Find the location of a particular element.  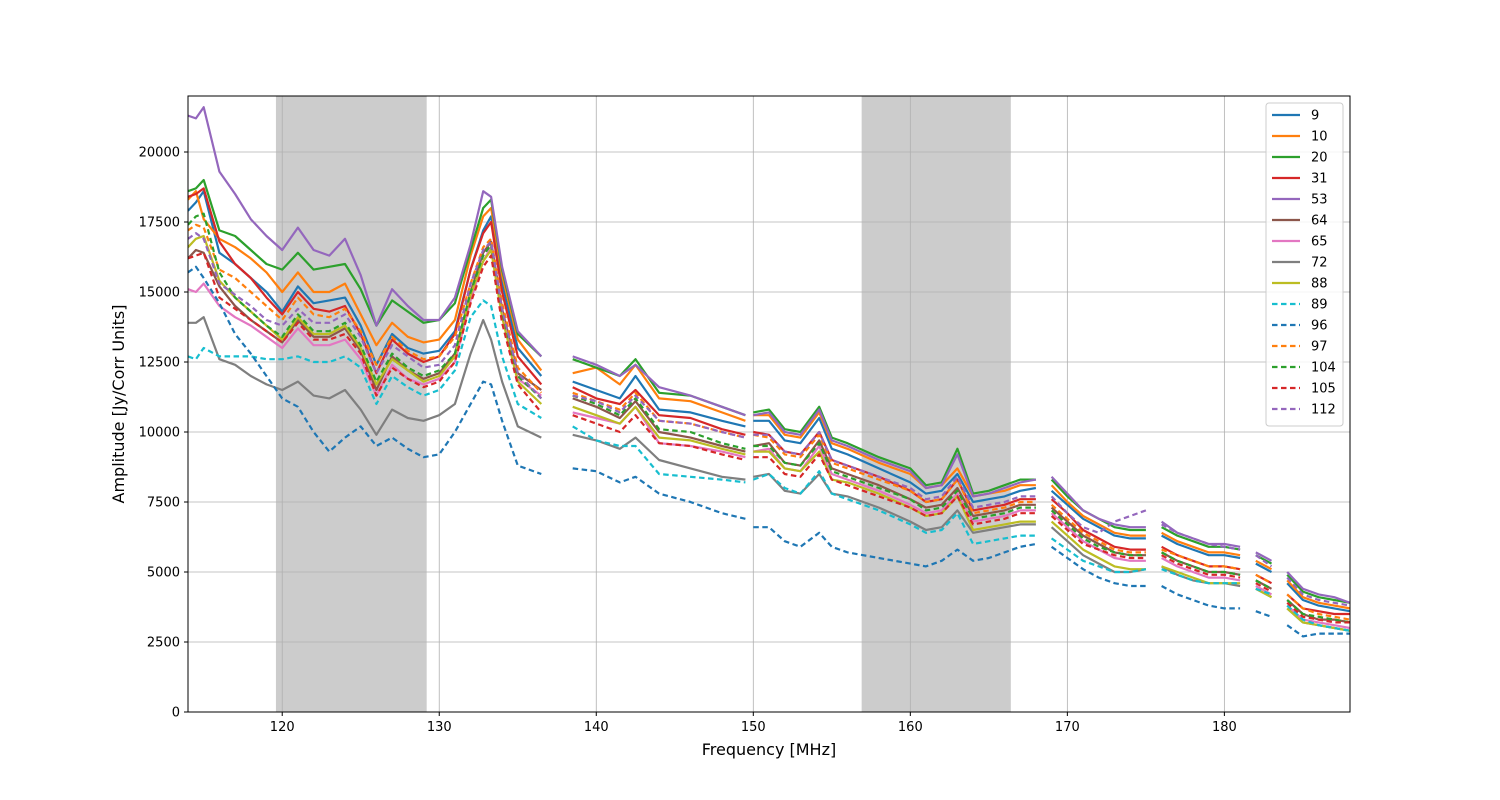

legend-label-9: 9 is located at coordinates (1315, 116).